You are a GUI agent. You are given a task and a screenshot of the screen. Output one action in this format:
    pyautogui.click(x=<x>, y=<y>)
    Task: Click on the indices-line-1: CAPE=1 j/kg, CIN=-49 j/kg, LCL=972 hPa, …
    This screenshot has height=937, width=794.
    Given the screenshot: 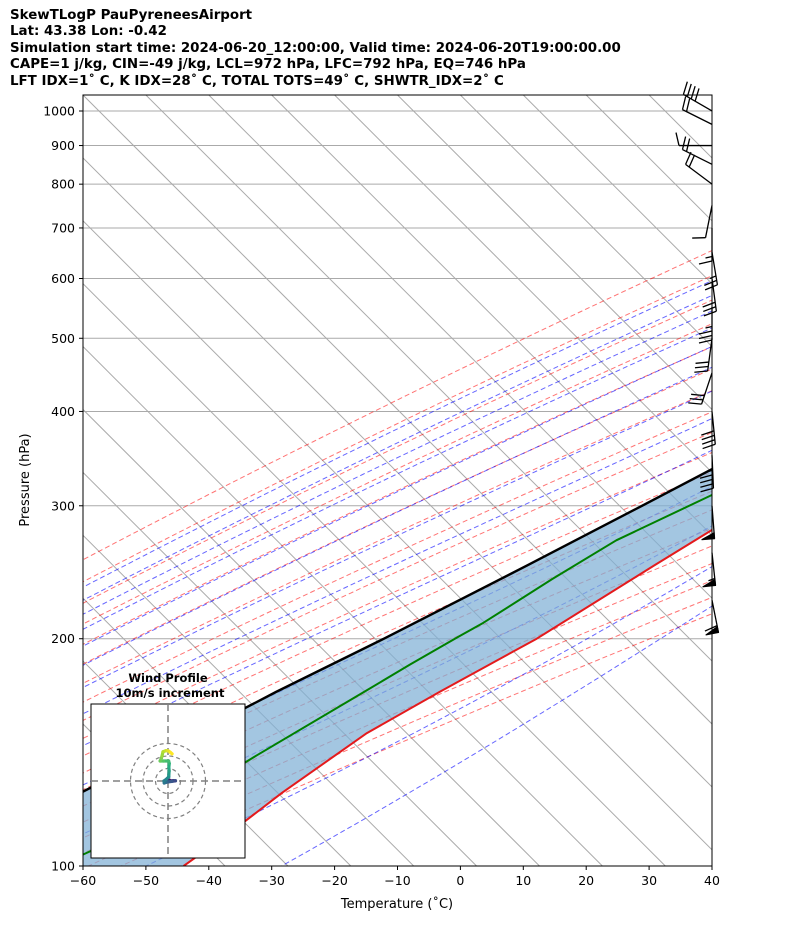 What is the action you would take?
    pyautogui.click(x=268, y=65)
    